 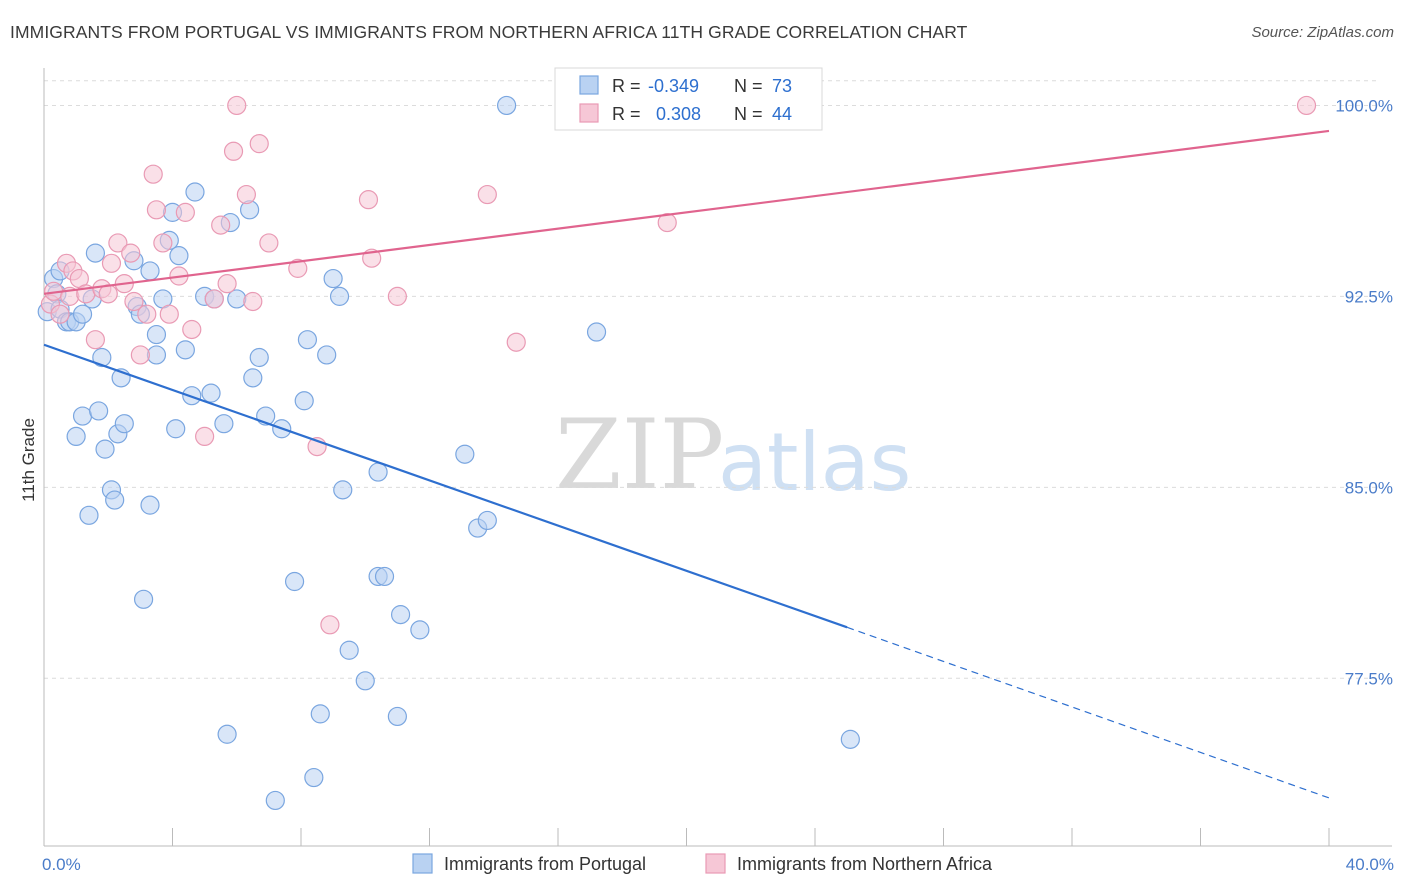 What do you see at coordinates (589, 113) in the screenshot?
I see `legend-swatch-northern-africa` at bounding box center [589, 113].